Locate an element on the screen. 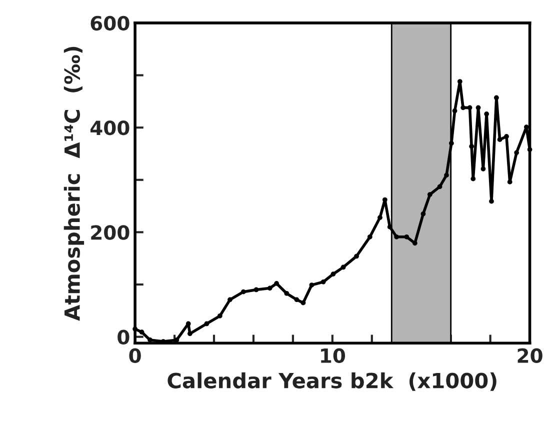  y-tick-label: 0 is located at coordinates (124, 337).